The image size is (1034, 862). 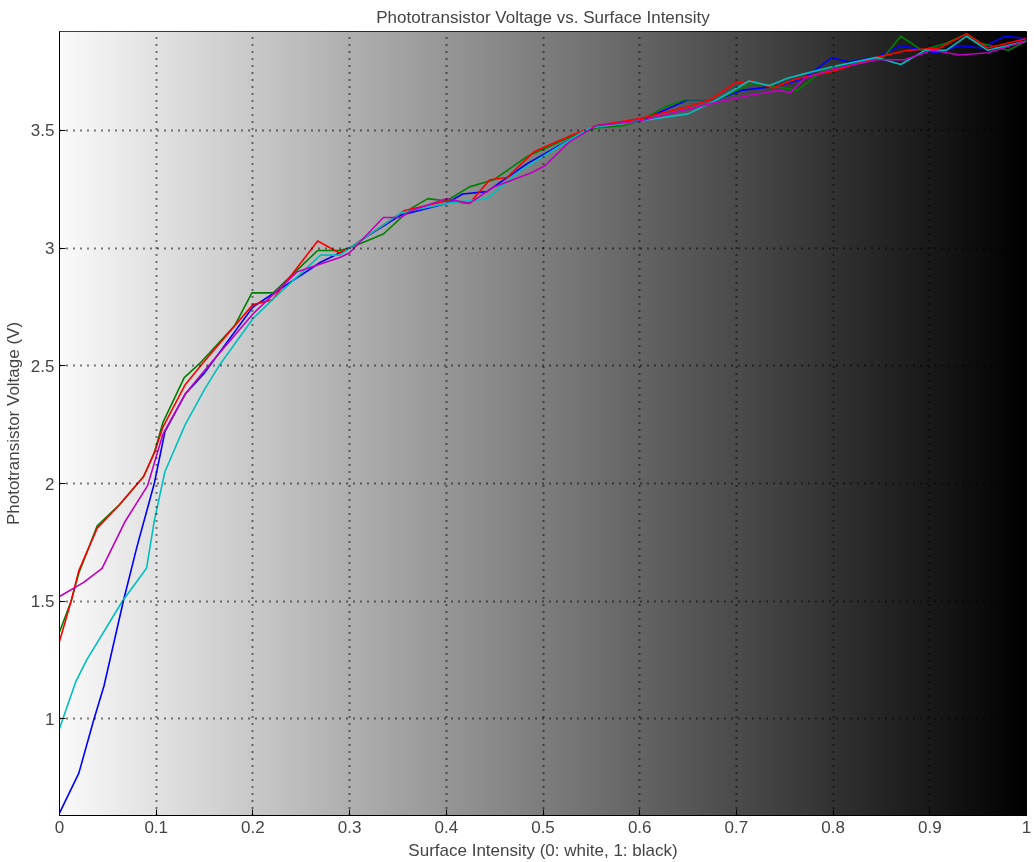 I want to click on y-tick-label: 2.5, so click(x=42, y=366).